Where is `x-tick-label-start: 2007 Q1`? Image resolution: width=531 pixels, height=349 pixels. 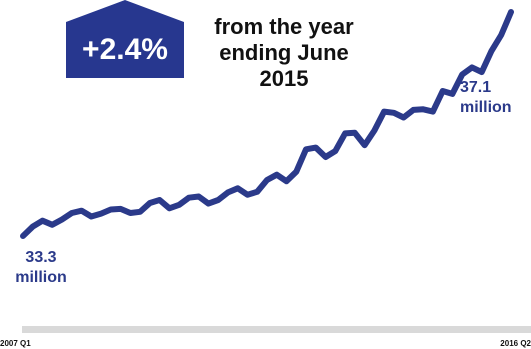
x-tick-label-start: 2007 Q1 is located at coordinates (15, 343).